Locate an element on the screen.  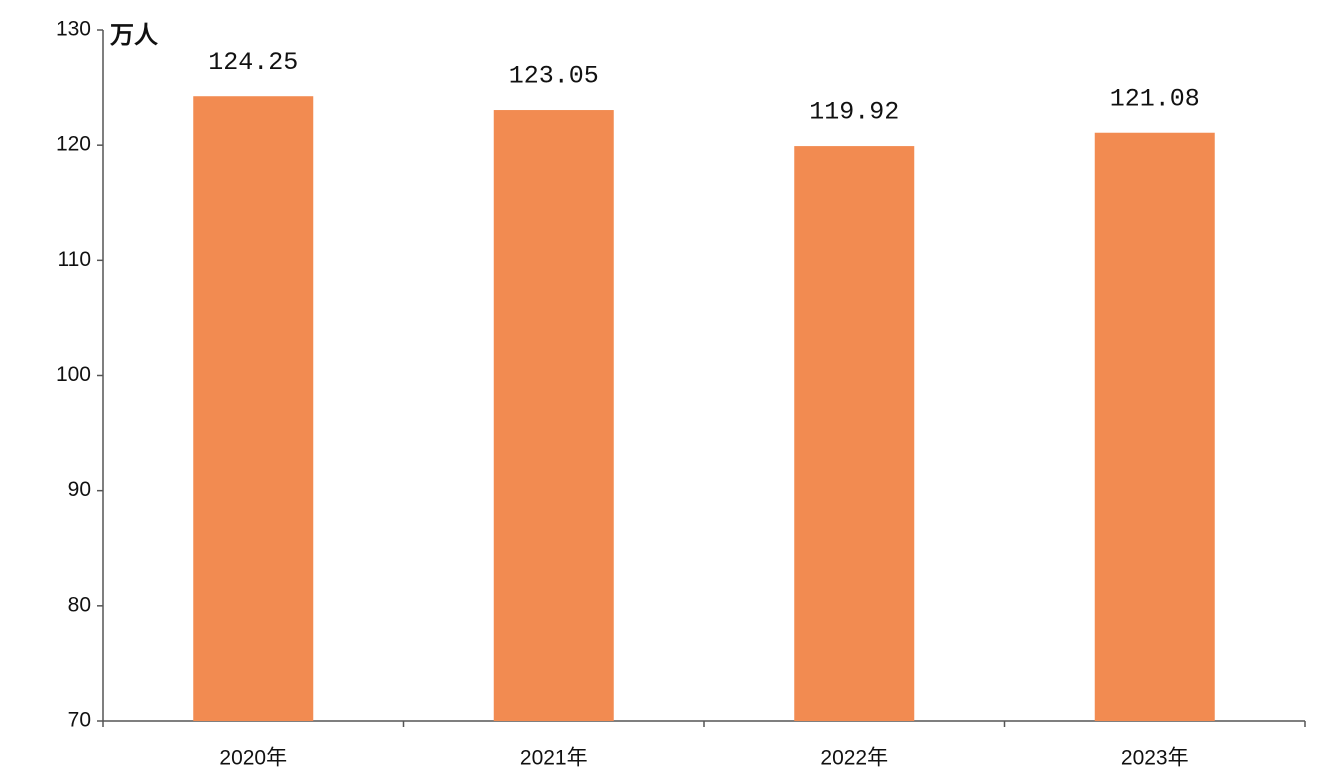
y-tick-label: 80 is located at coordinates (79, 604).